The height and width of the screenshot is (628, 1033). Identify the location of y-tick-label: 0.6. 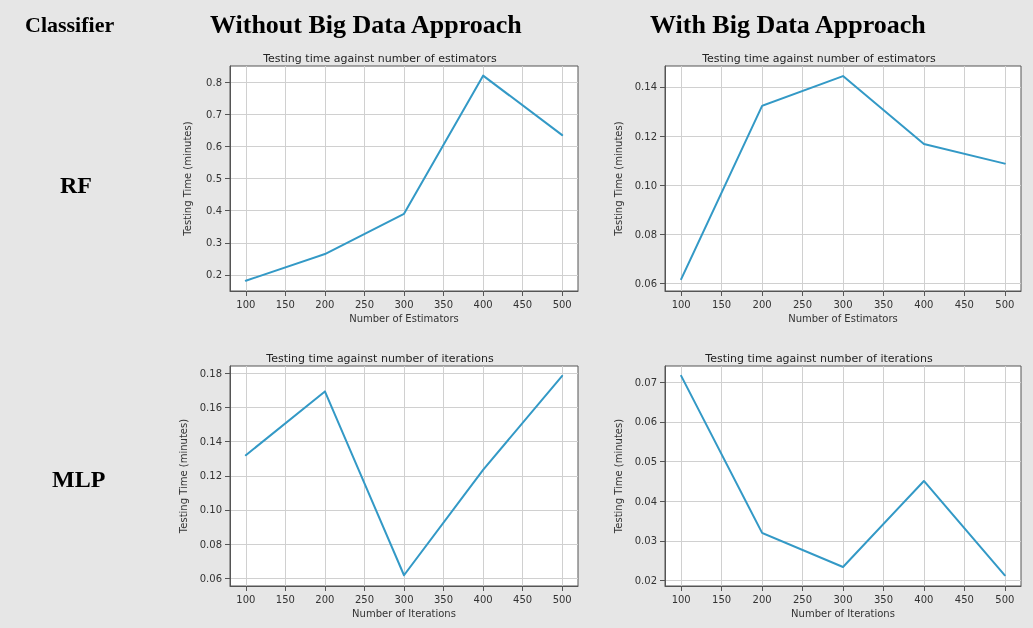
(214, 146).